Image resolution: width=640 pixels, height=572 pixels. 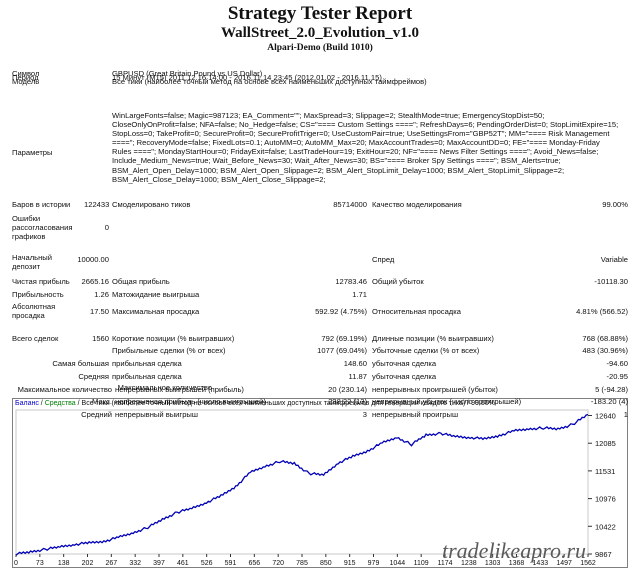 What do you see at coordinates (611, 389) in the screenshot?
I see `maxcnt-loss-value: 5 (-94.28)` at bounding box center [611, 389].